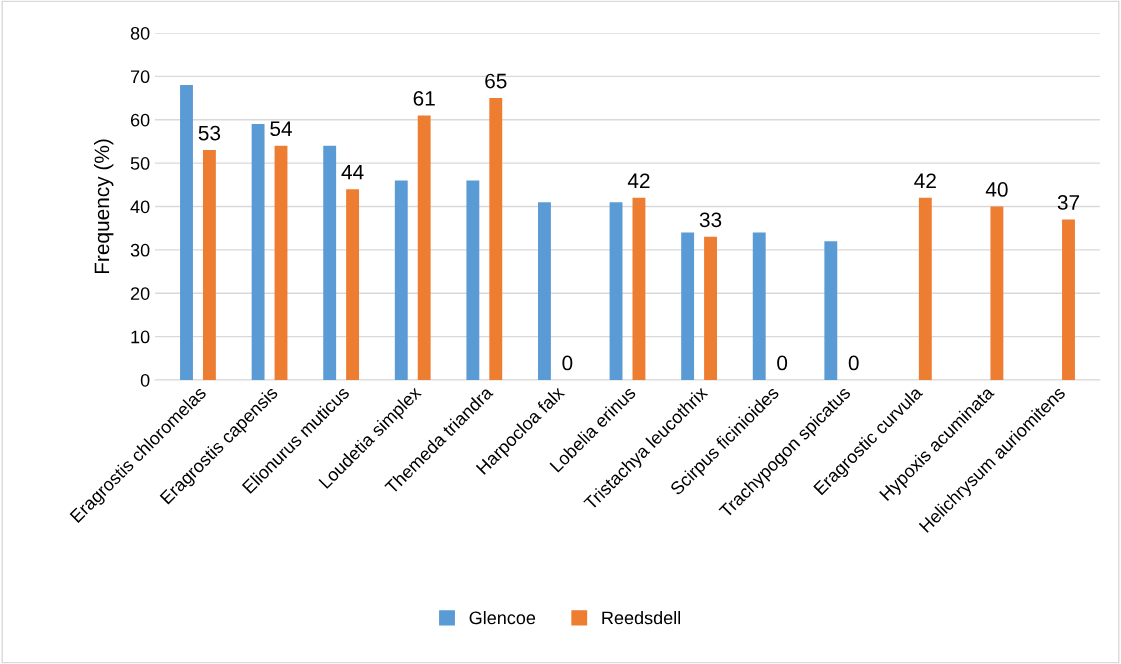  I want to click on y-tick-label: 30, so click(140, 250).